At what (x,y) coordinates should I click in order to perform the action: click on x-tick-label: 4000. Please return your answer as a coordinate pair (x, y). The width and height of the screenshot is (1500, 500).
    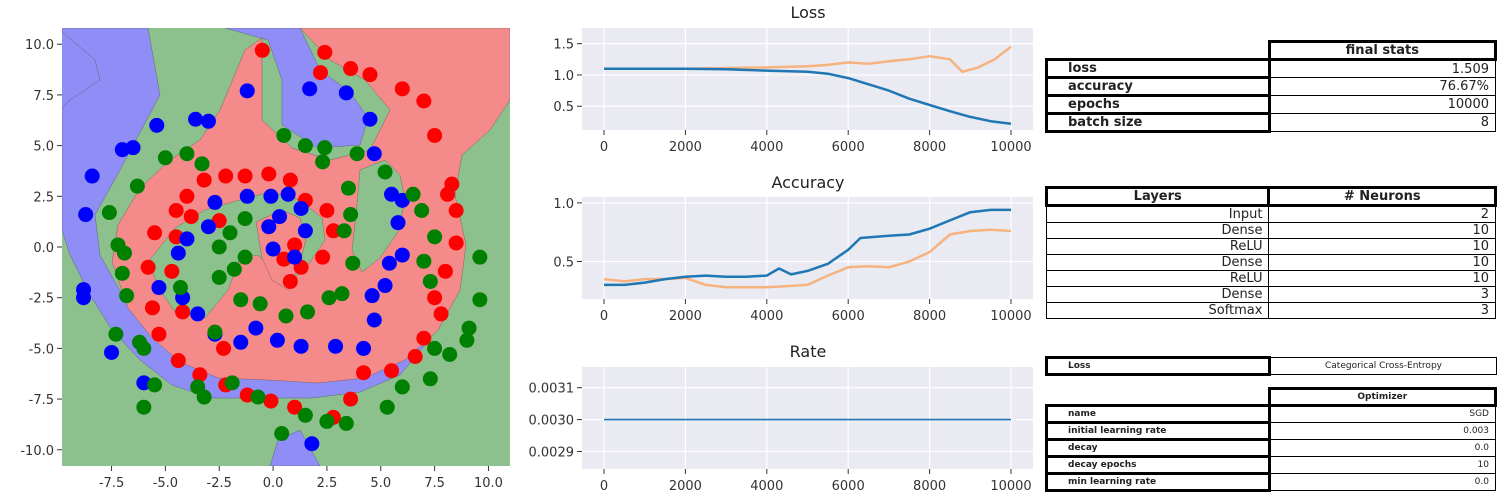
    Looking at the image, I should click on (766, 147).